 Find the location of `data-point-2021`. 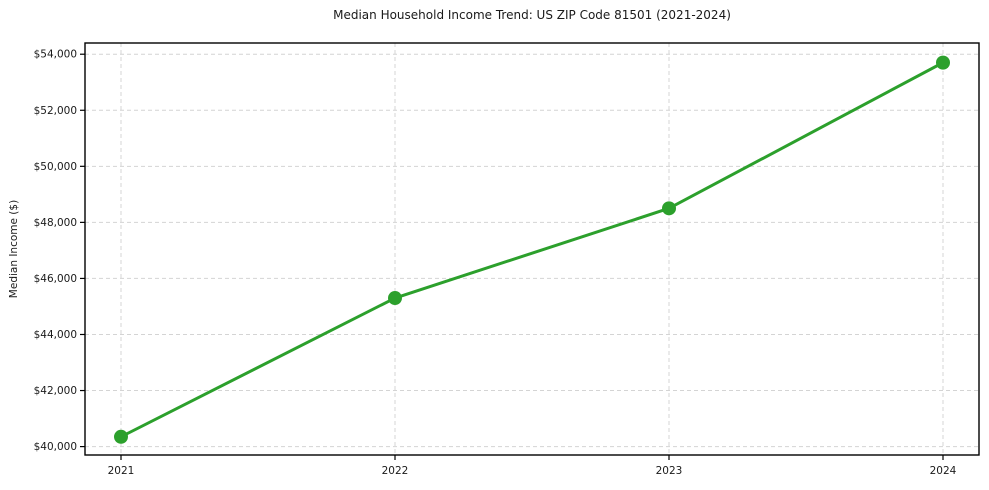

data-point-2021 is located at coordinates (121, 436).